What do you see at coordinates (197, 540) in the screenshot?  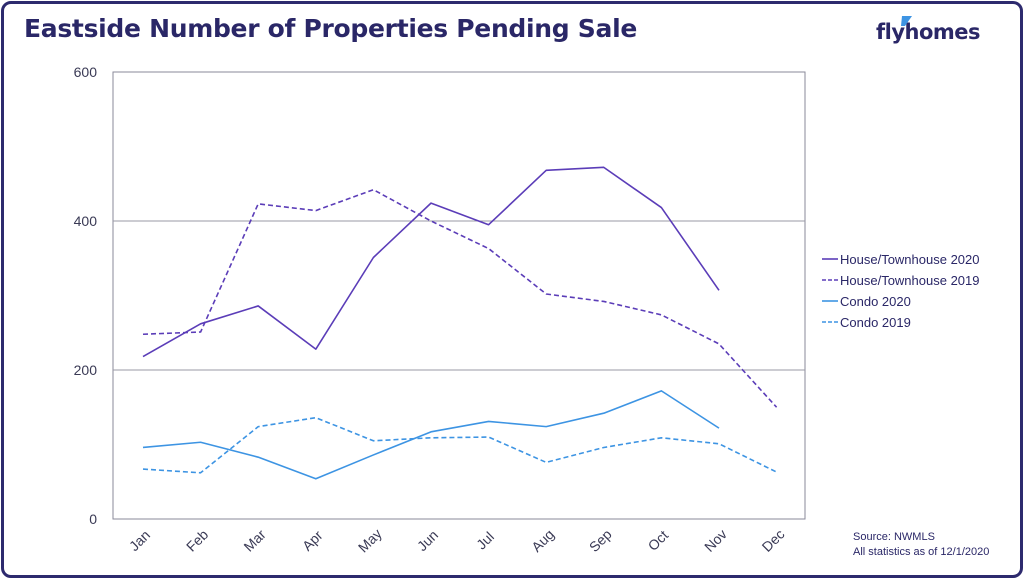 I see `x-tick-label: Feb` at bounding box center [197, 540].